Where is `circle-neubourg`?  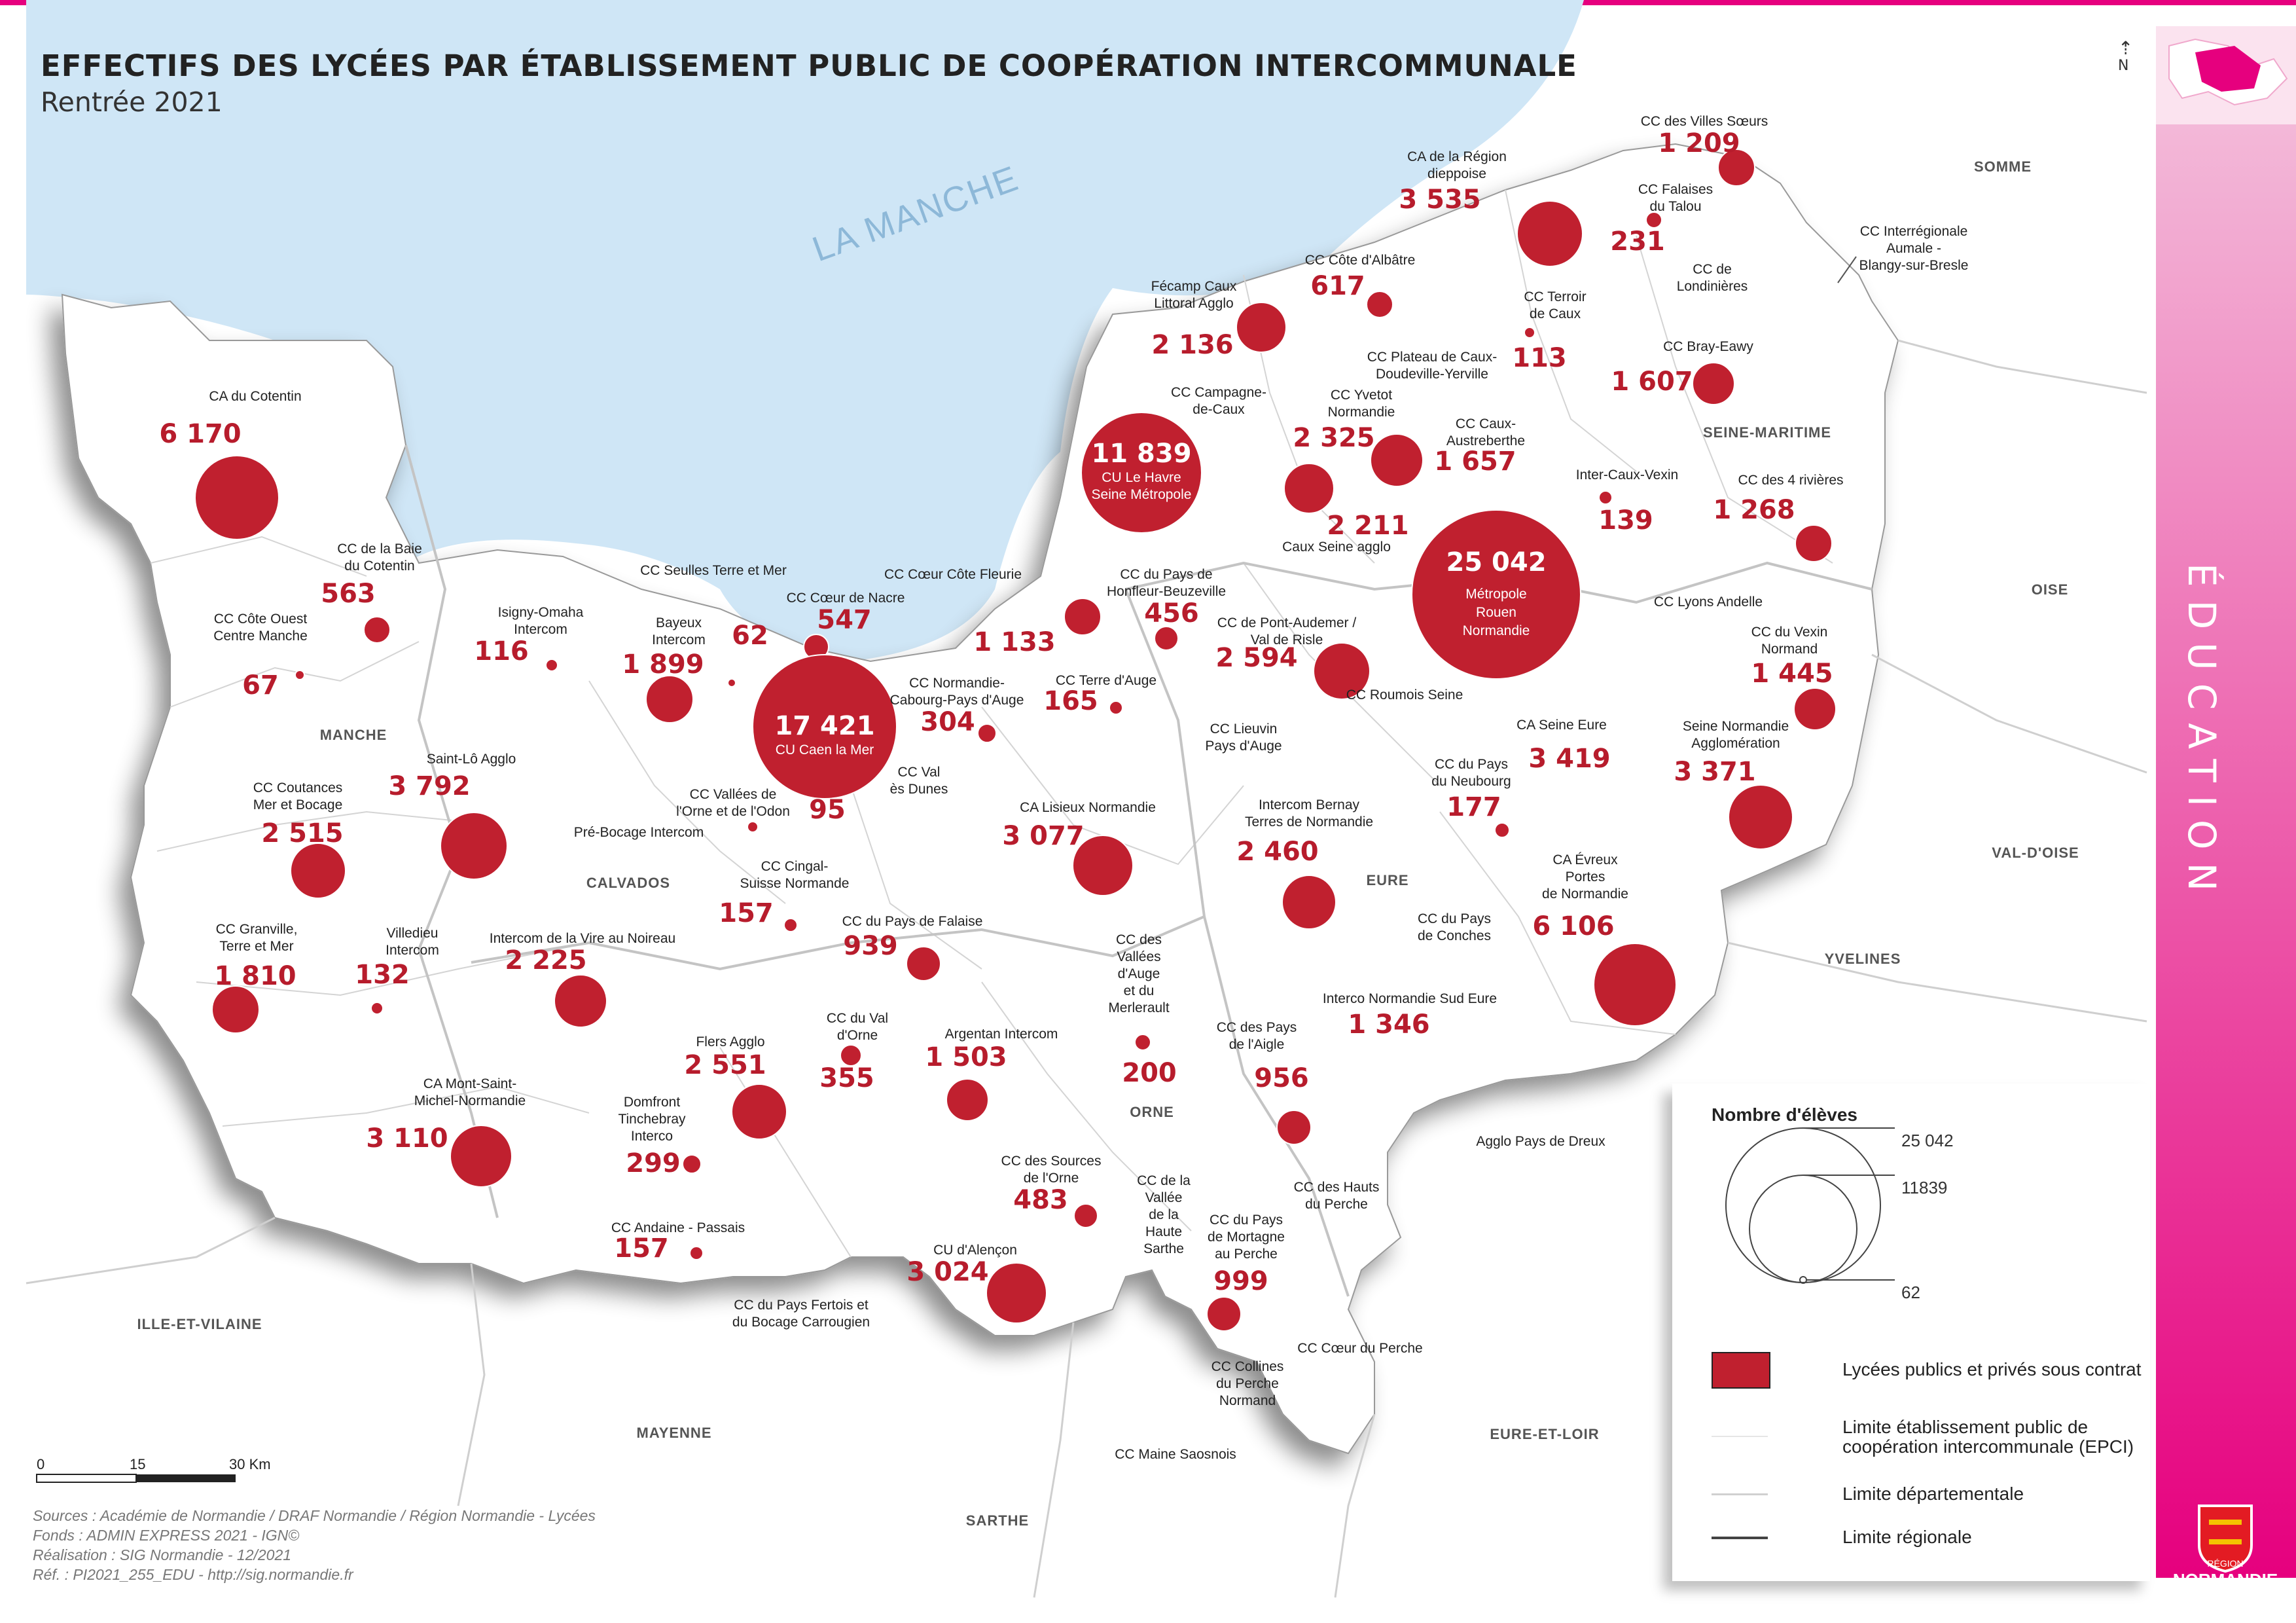 circle-neubourg is located at coordinates (1502, 830).